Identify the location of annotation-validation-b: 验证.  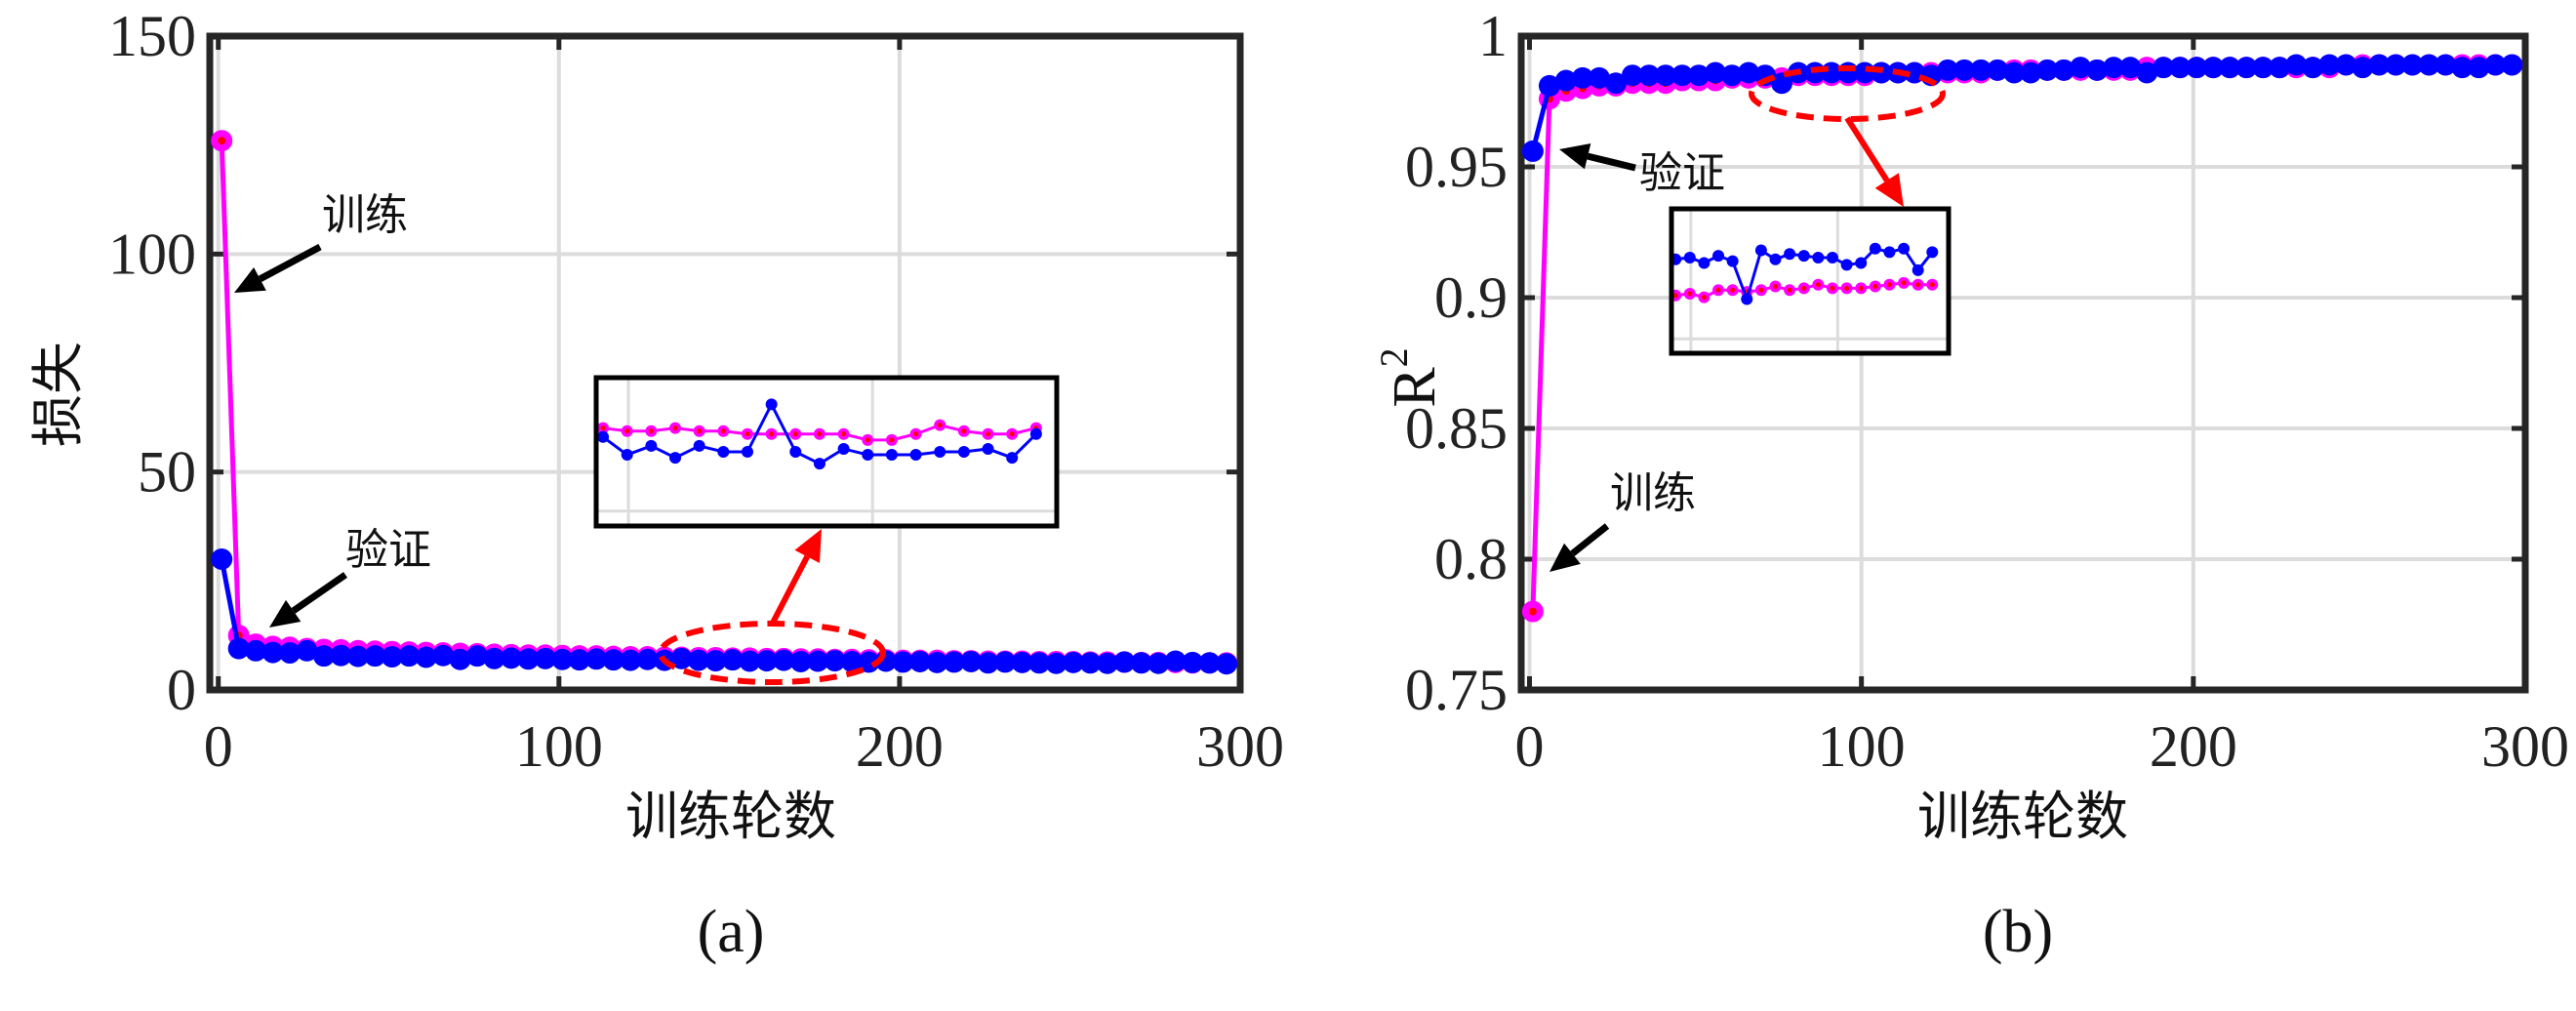
(1682, 173).